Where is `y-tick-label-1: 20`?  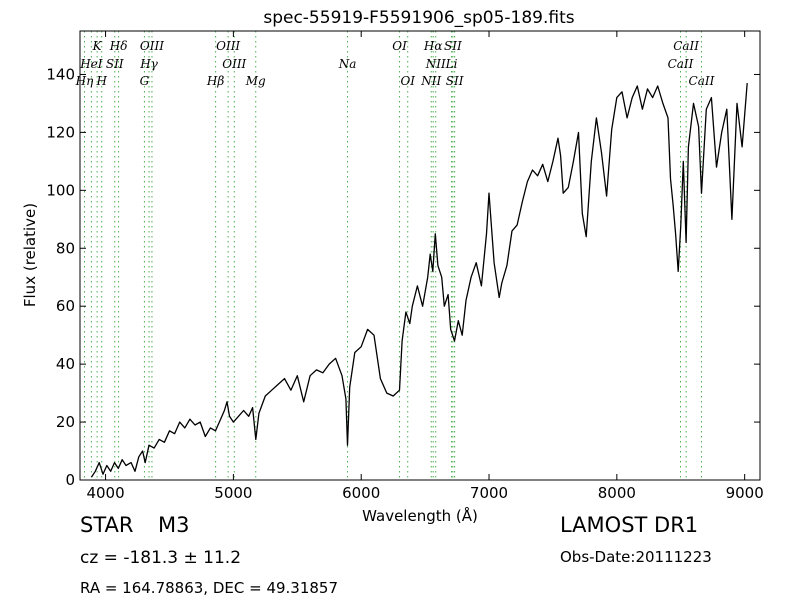
y-tick-label-1: 20 is located at coordinates (65, 422).